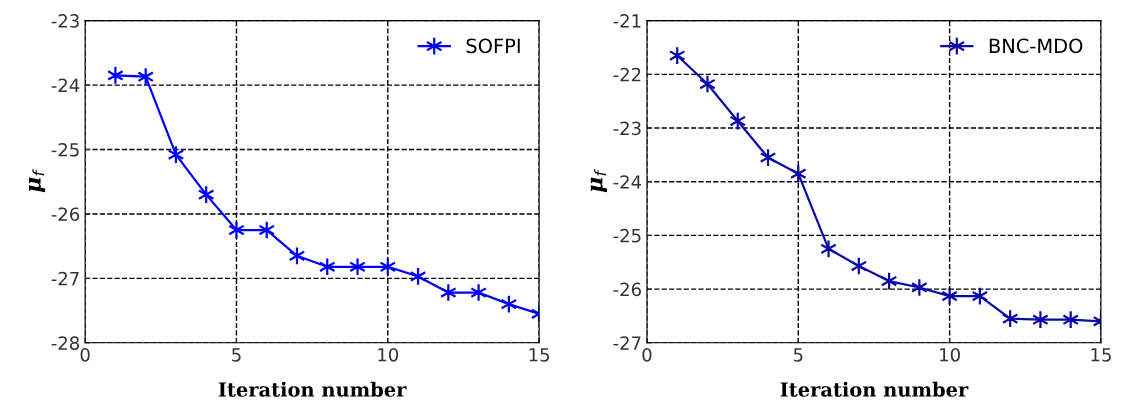 Image resolution: width=1135 pixels, height=413 pixels. Describe the element at coordinates (493, 46) in the screenshot. I see `legend-label: SOFPI` at that location.